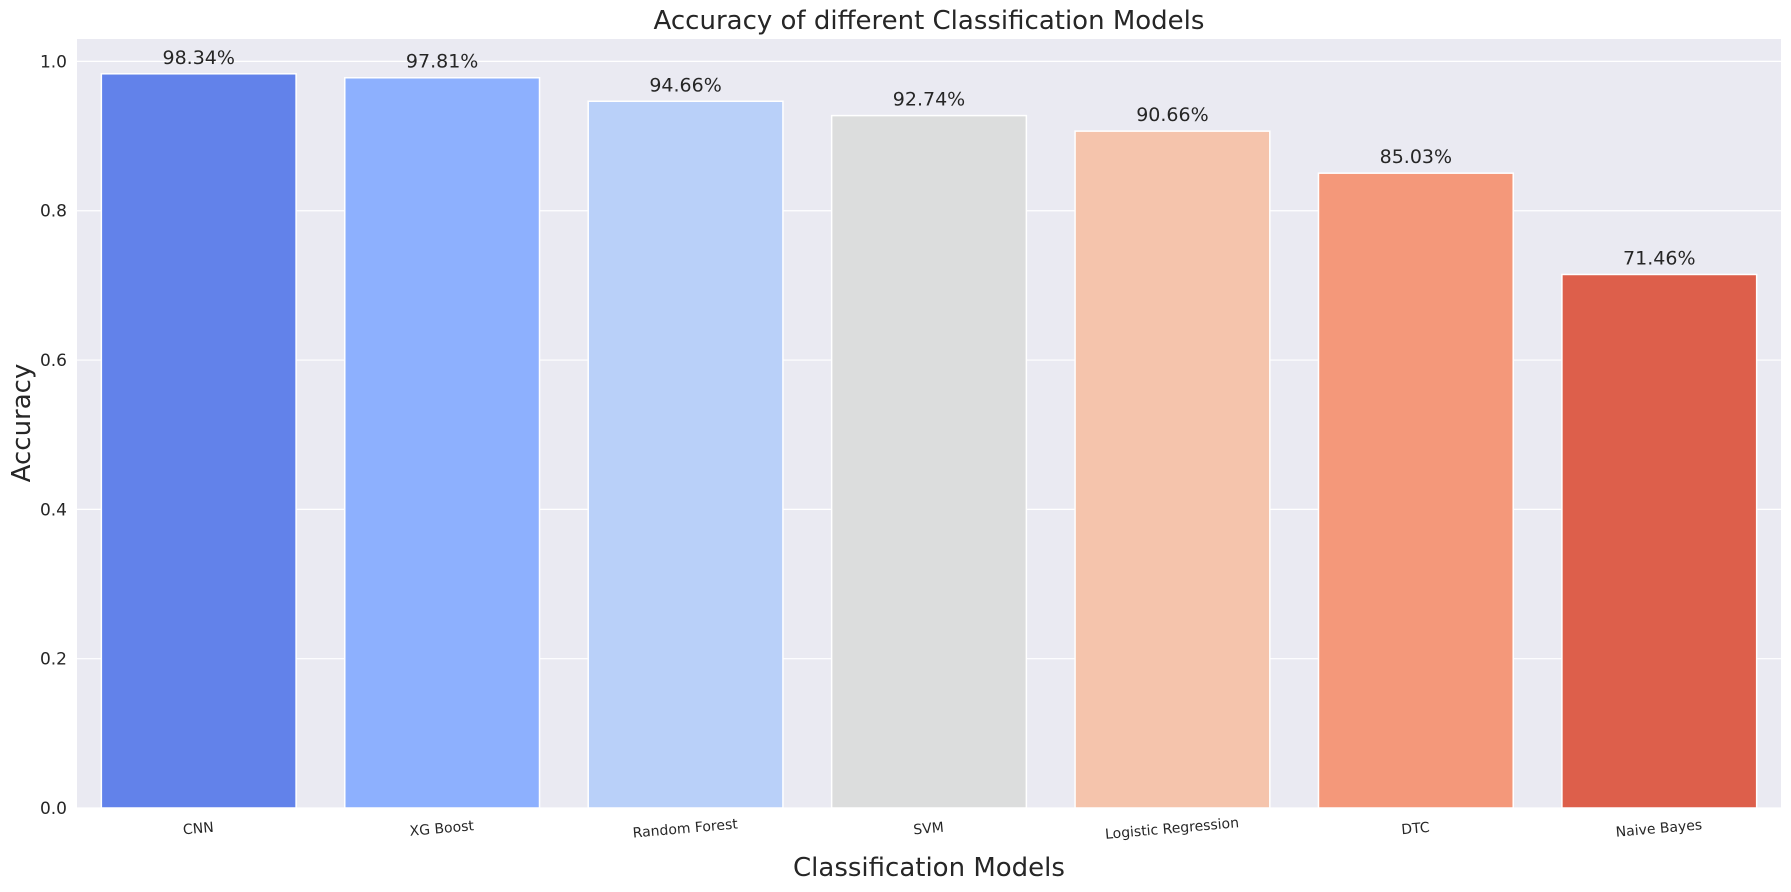  I want to click on x-tick-label: SVM, so click(929, 829).